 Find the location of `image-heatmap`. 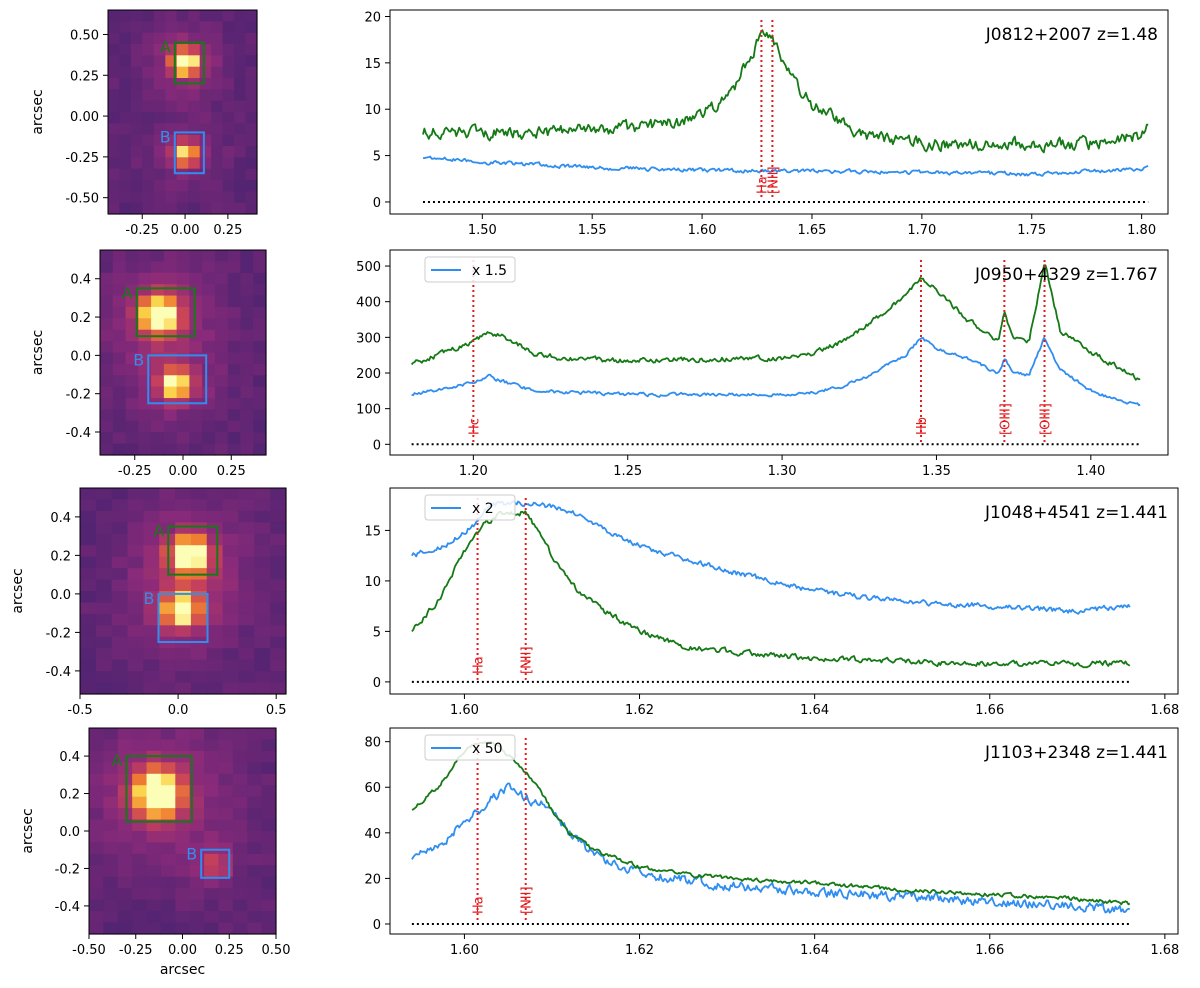

image-heatmap is located at coordinates (183, 112).